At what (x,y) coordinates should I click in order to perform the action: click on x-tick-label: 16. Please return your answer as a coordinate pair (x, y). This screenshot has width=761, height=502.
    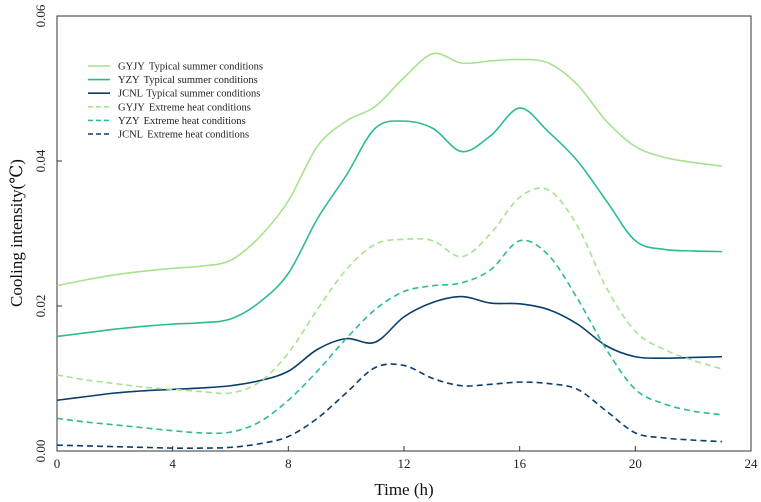
    Looking at the image, I should click on (520, 463).